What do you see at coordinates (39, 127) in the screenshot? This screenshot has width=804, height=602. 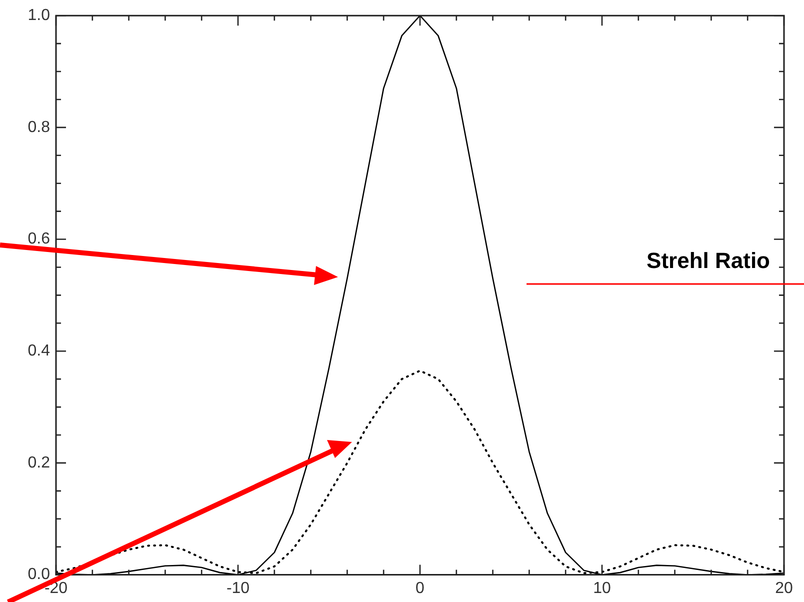 I see `y-tick-label: 0.8` at bounding box center [39, 127].